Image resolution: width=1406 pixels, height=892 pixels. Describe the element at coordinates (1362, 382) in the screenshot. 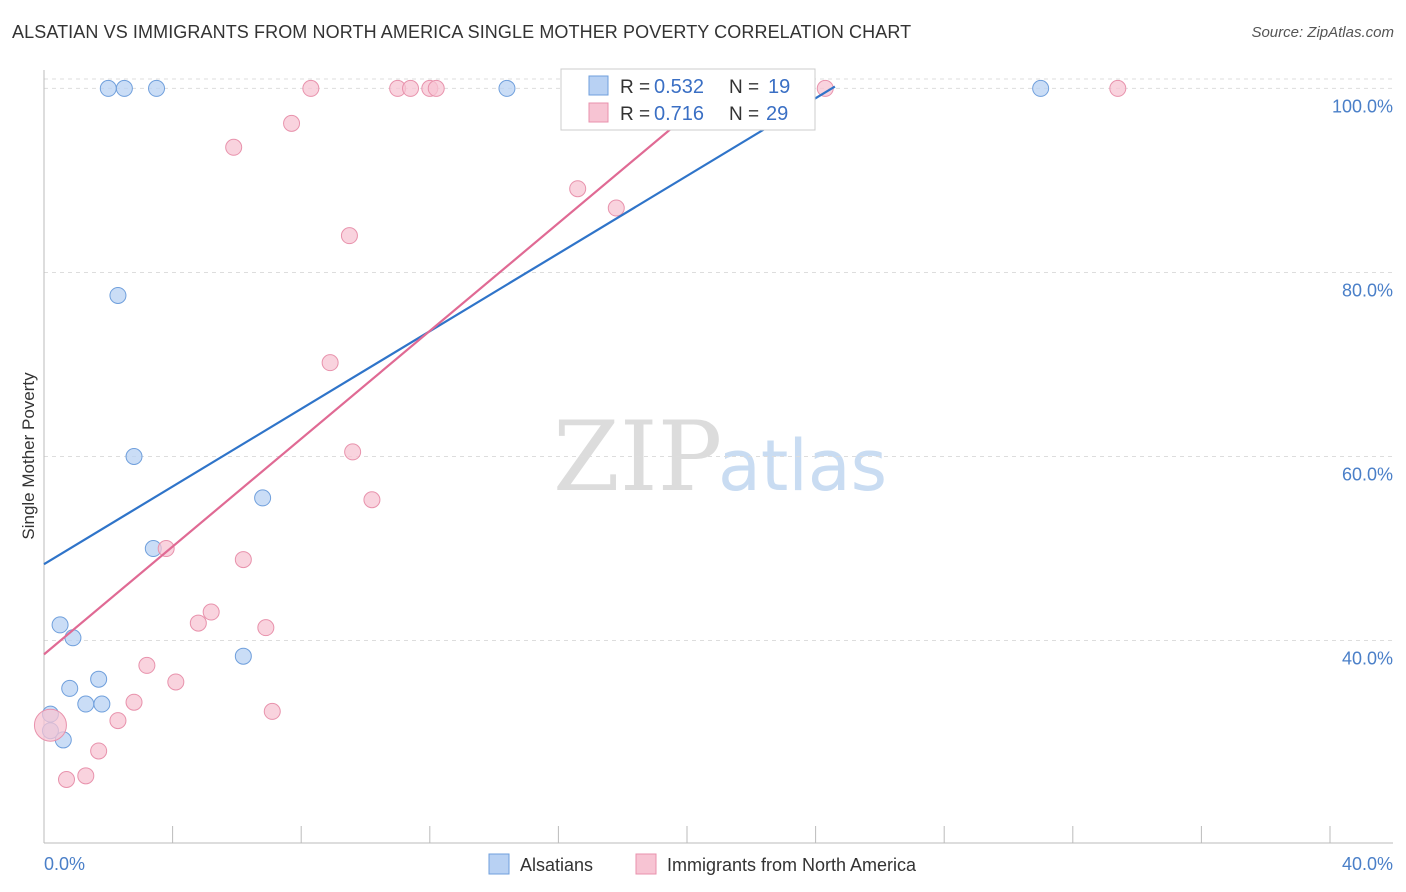

I see `y-axis-tick-labels: 40.0% 60.0% 80.0% 100.0%` at that location.